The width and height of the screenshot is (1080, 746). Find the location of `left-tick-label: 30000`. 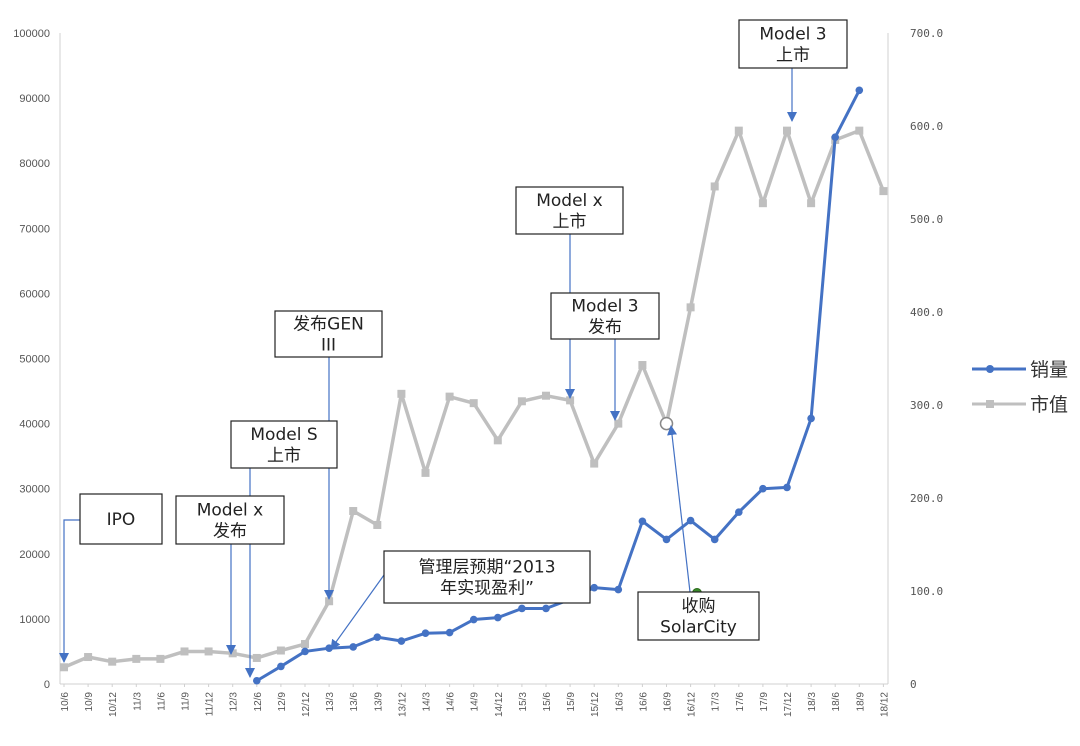

left-tick-label: 30000 is located at coordinates (34, 490).